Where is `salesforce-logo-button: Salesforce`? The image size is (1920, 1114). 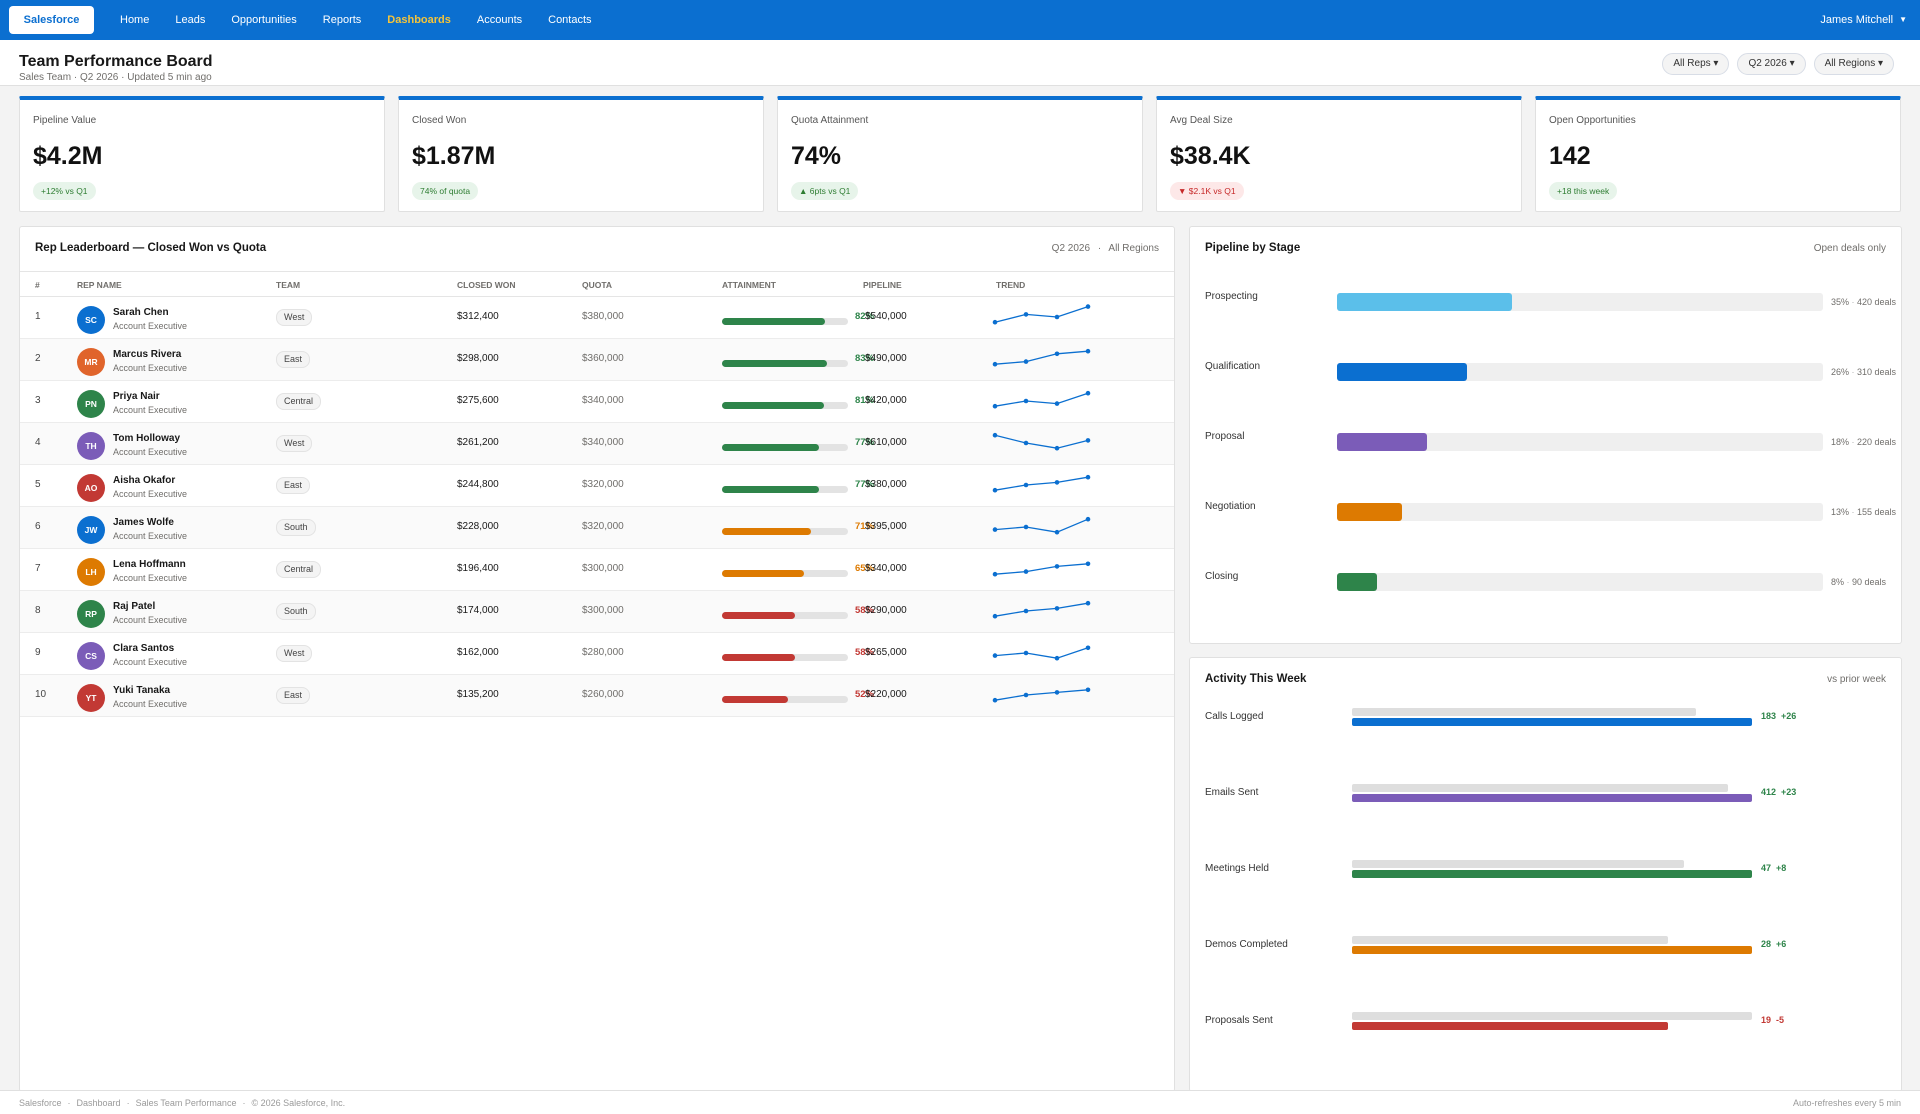 salesforce-logo-button: Salesforce is located at coordinates (51, 20).